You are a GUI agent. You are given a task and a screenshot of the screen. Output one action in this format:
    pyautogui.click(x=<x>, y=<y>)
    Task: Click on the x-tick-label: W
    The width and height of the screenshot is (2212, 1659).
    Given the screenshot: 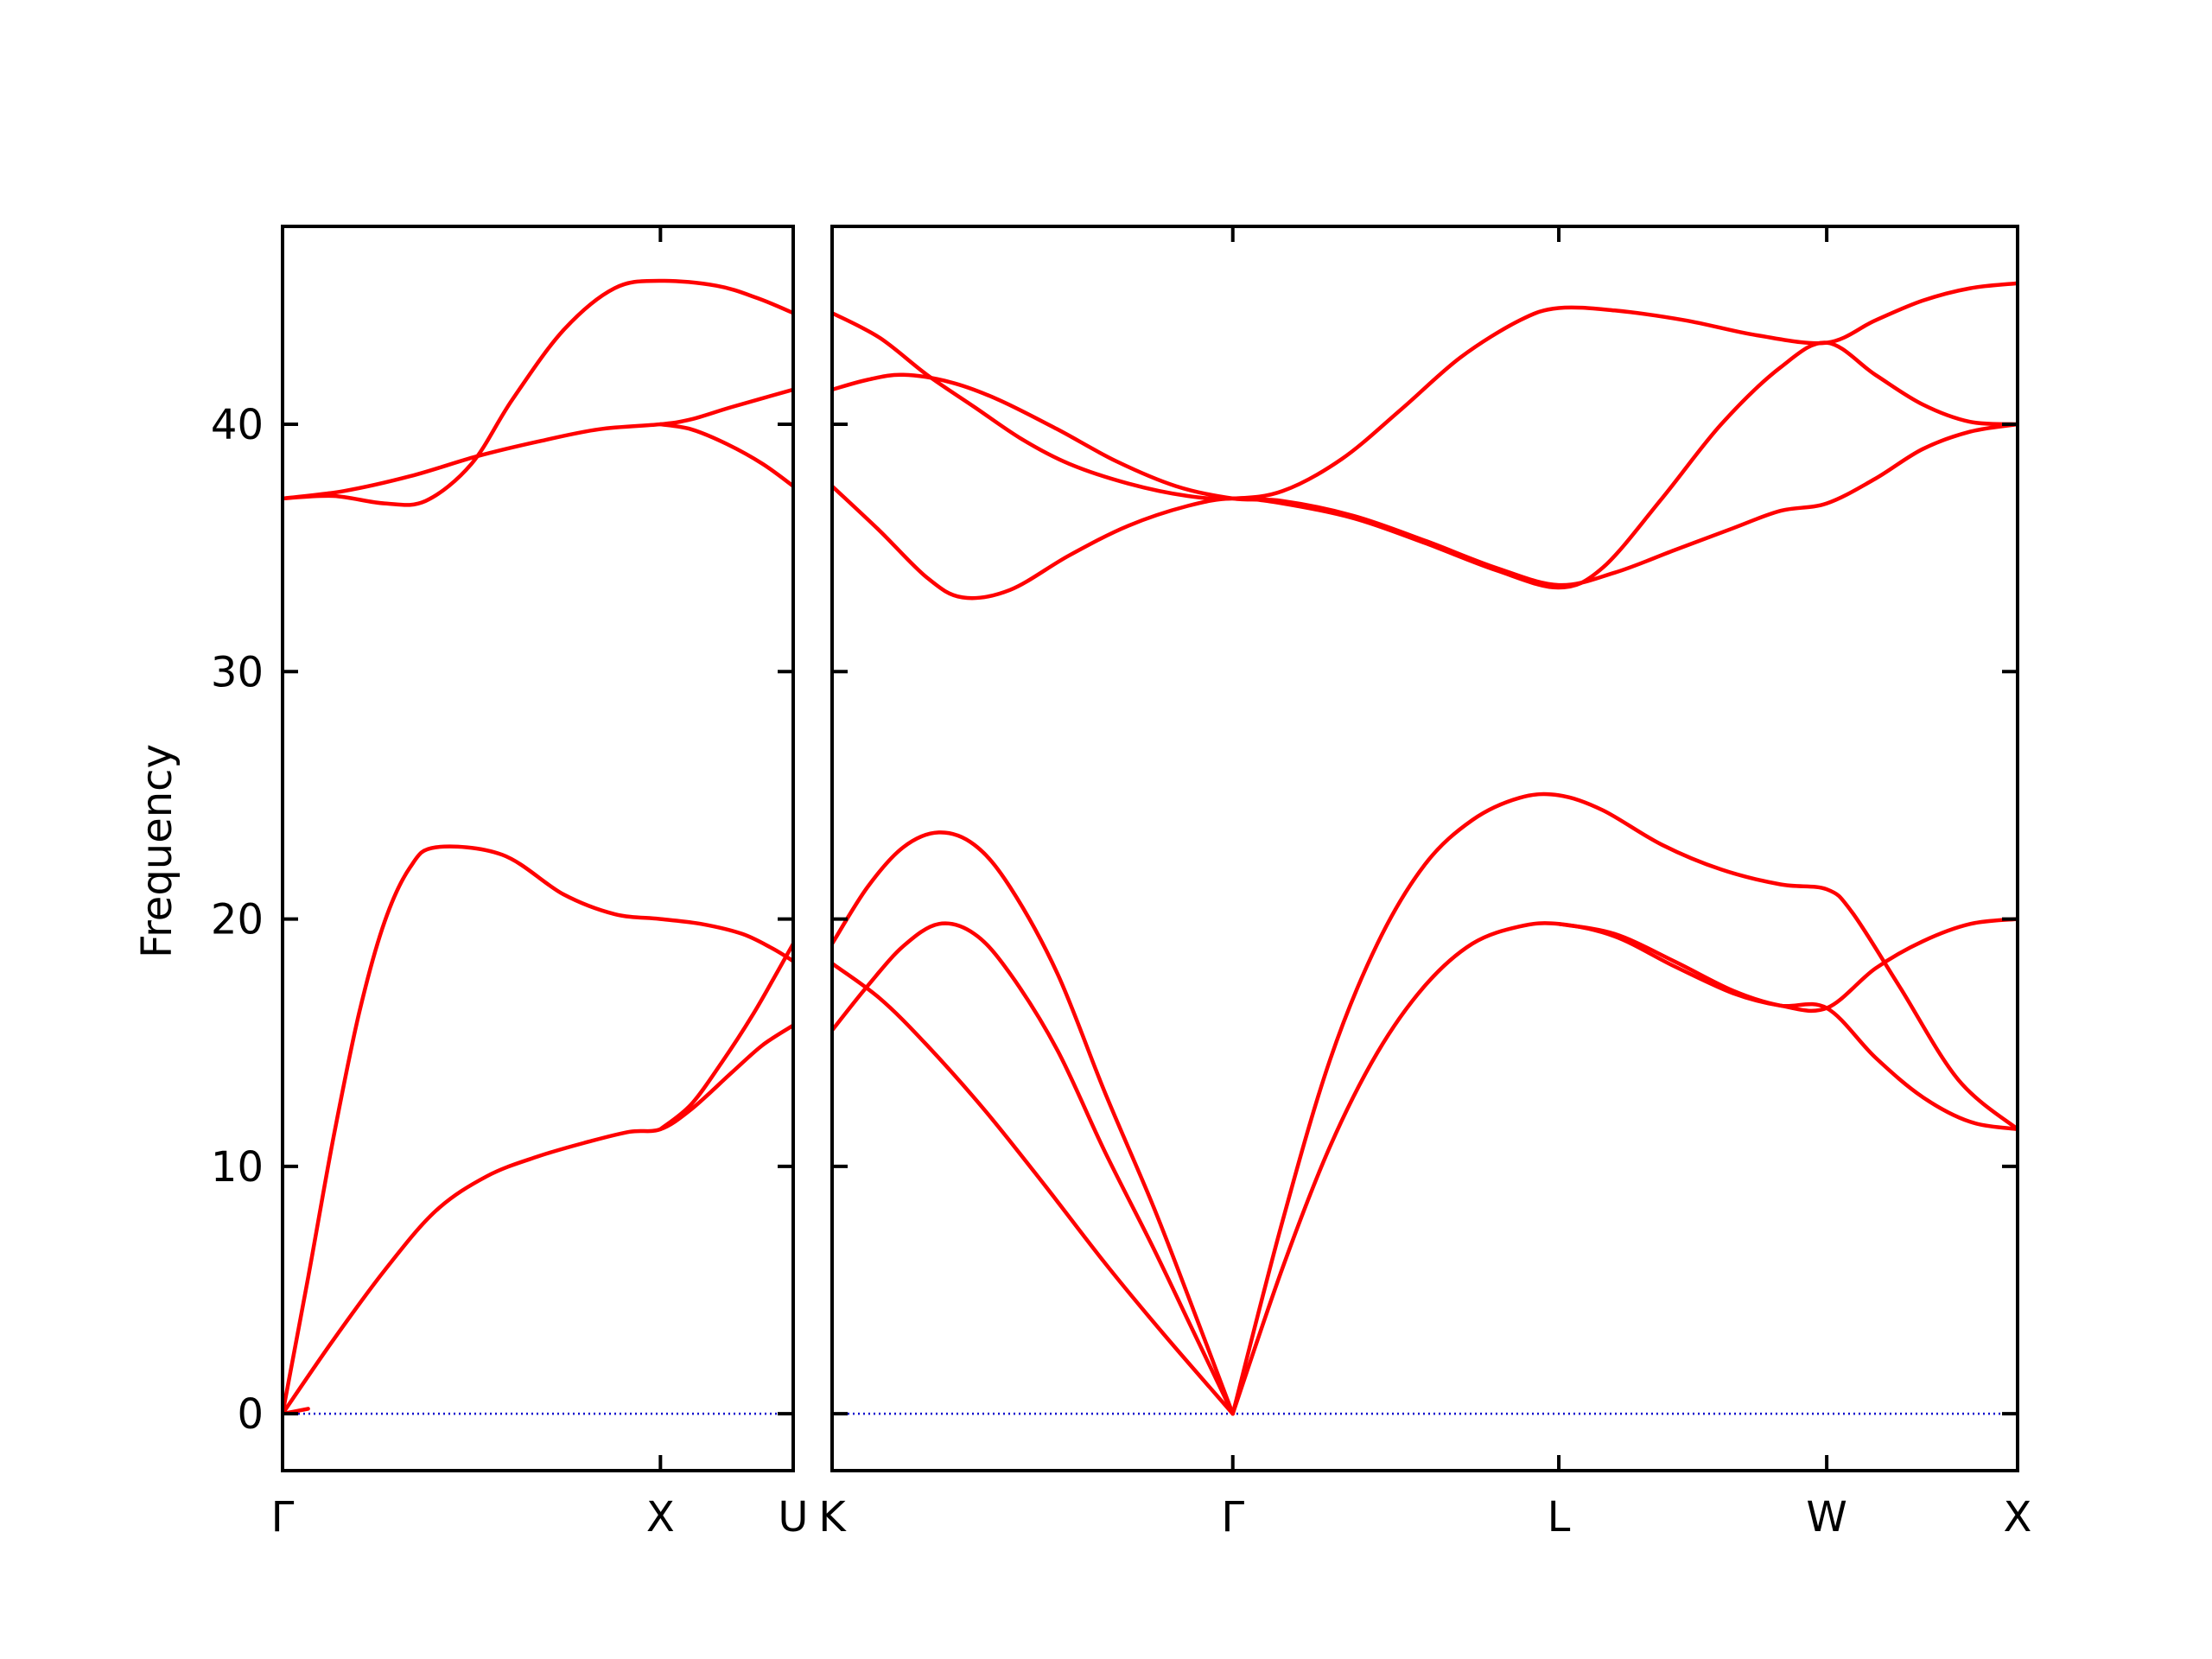 What is the action you would take?
    pyautogui.click(x=1827, y=1517)
    